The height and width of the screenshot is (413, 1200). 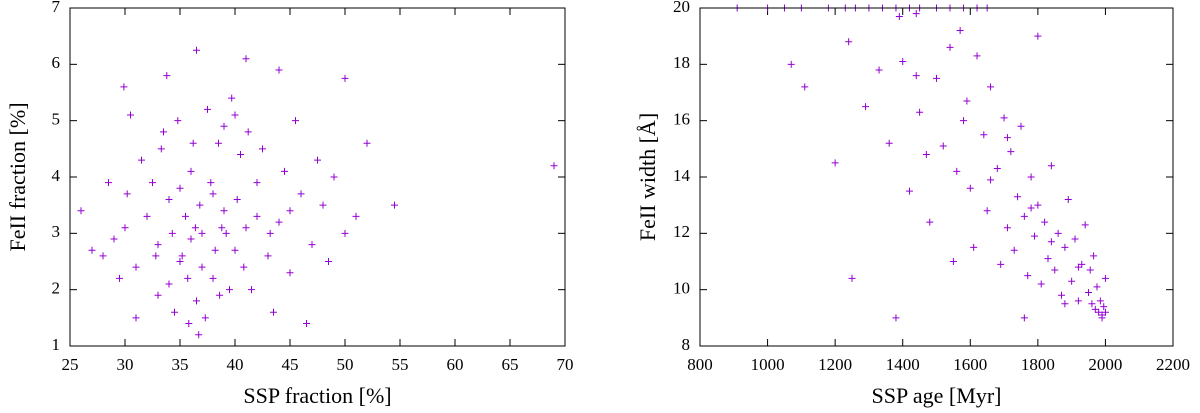 What do you see at coordinates (56, 175) in the screenshot?
I see `y-tick-label: 4` at bounding box center [56, 175].